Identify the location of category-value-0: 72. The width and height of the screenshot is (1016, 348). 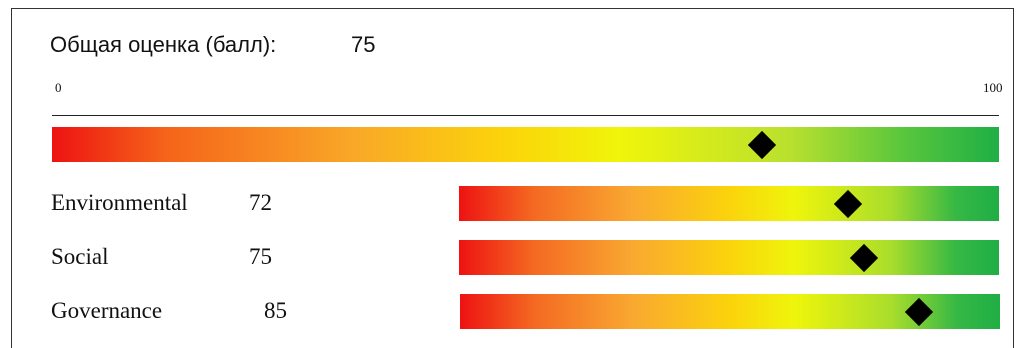
(260, 202).